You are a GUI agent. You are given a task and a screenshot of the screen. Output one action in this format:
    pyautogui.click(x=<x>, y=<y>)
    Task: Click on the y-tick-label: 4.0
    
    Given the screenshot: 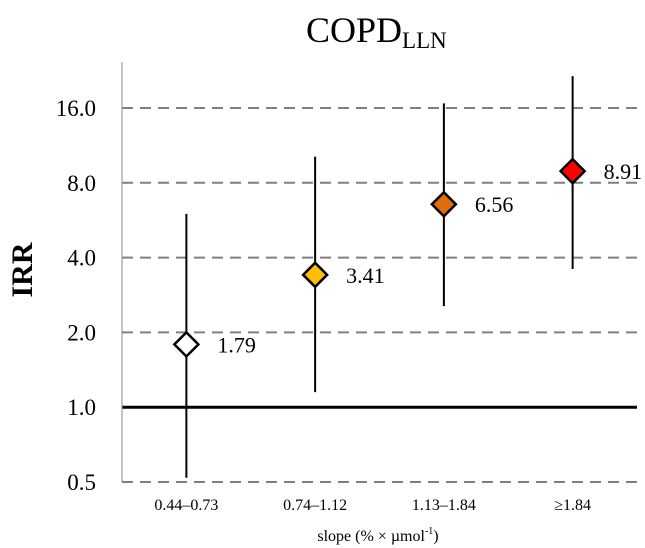 What is the action you would take?
    pyautogui.click(x=81, y=258)
    